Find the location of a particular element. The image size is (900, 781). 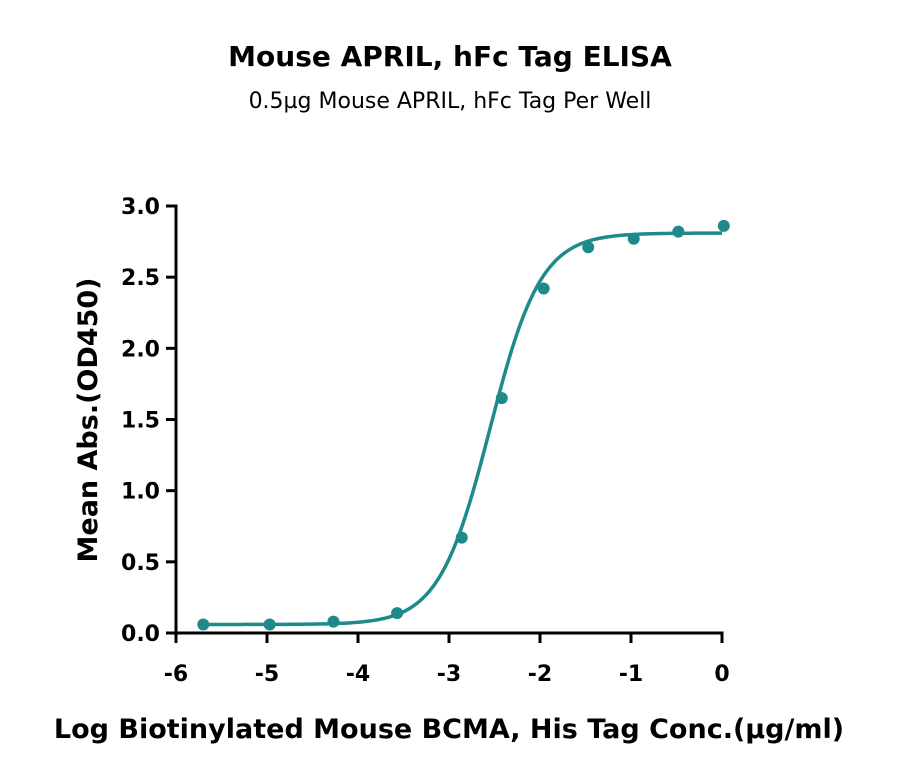

y-tick-label: 3.0 is located at coordinates (140, 207).